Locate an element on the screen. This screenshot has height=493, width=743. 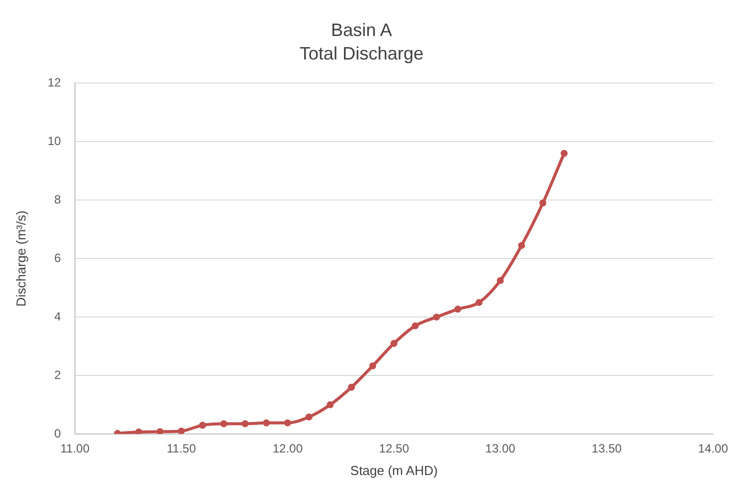
y-tick-label: 10 is located at coordinates (55, 141).